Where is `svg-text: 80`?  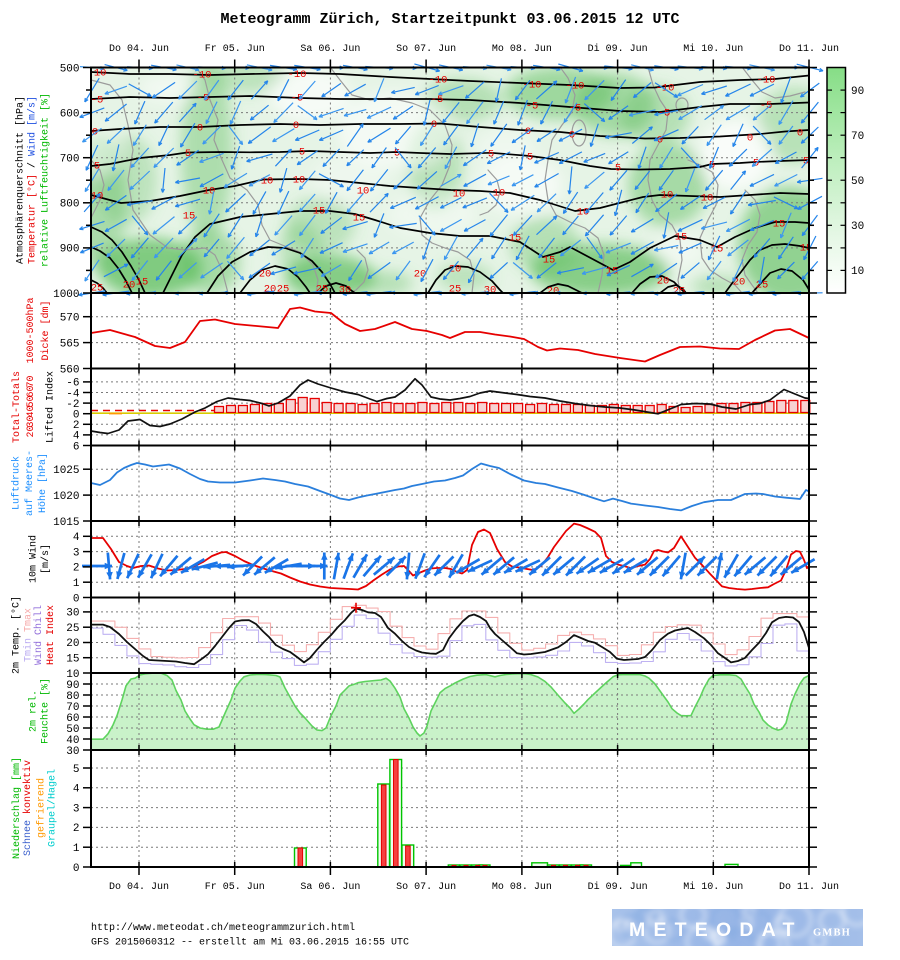 svg-text: 80 is located at coordinates (72, 697).